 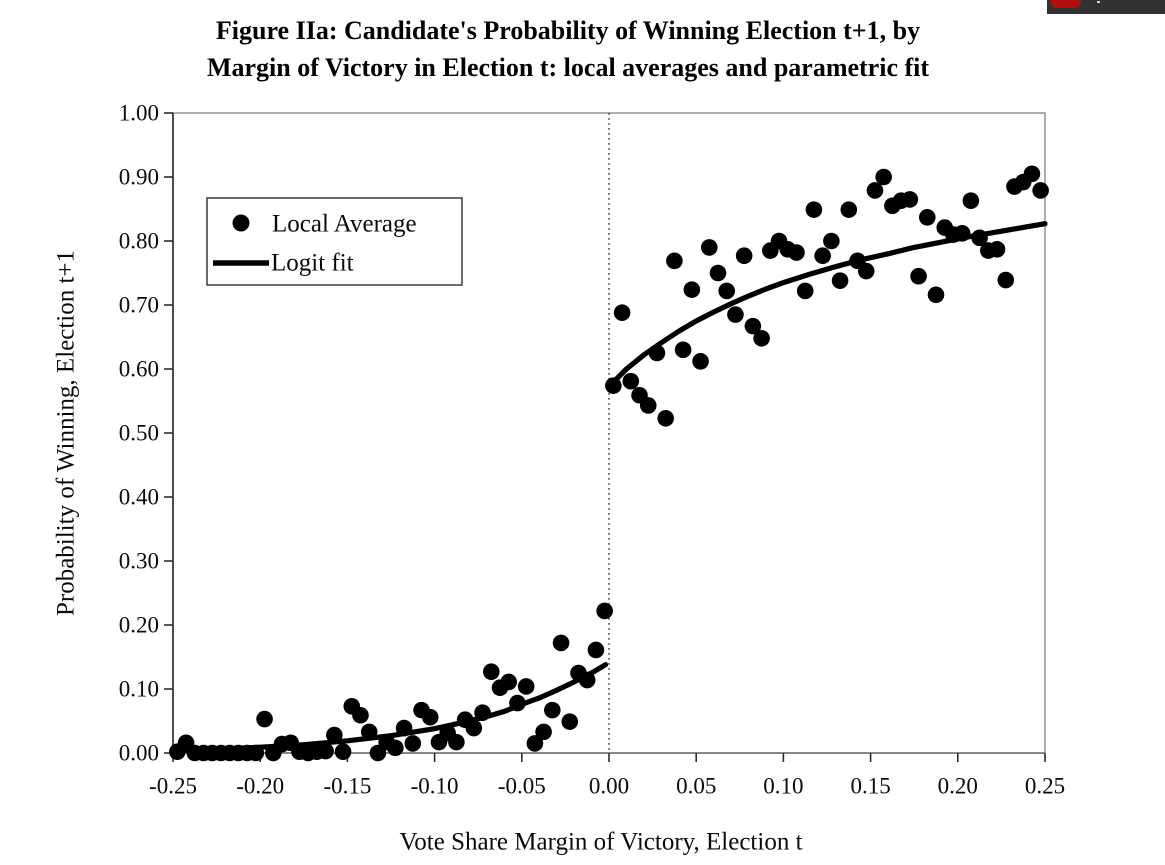 I want to click on legend-label-logit-fit: Logit fit, so click(x=312, y=263).